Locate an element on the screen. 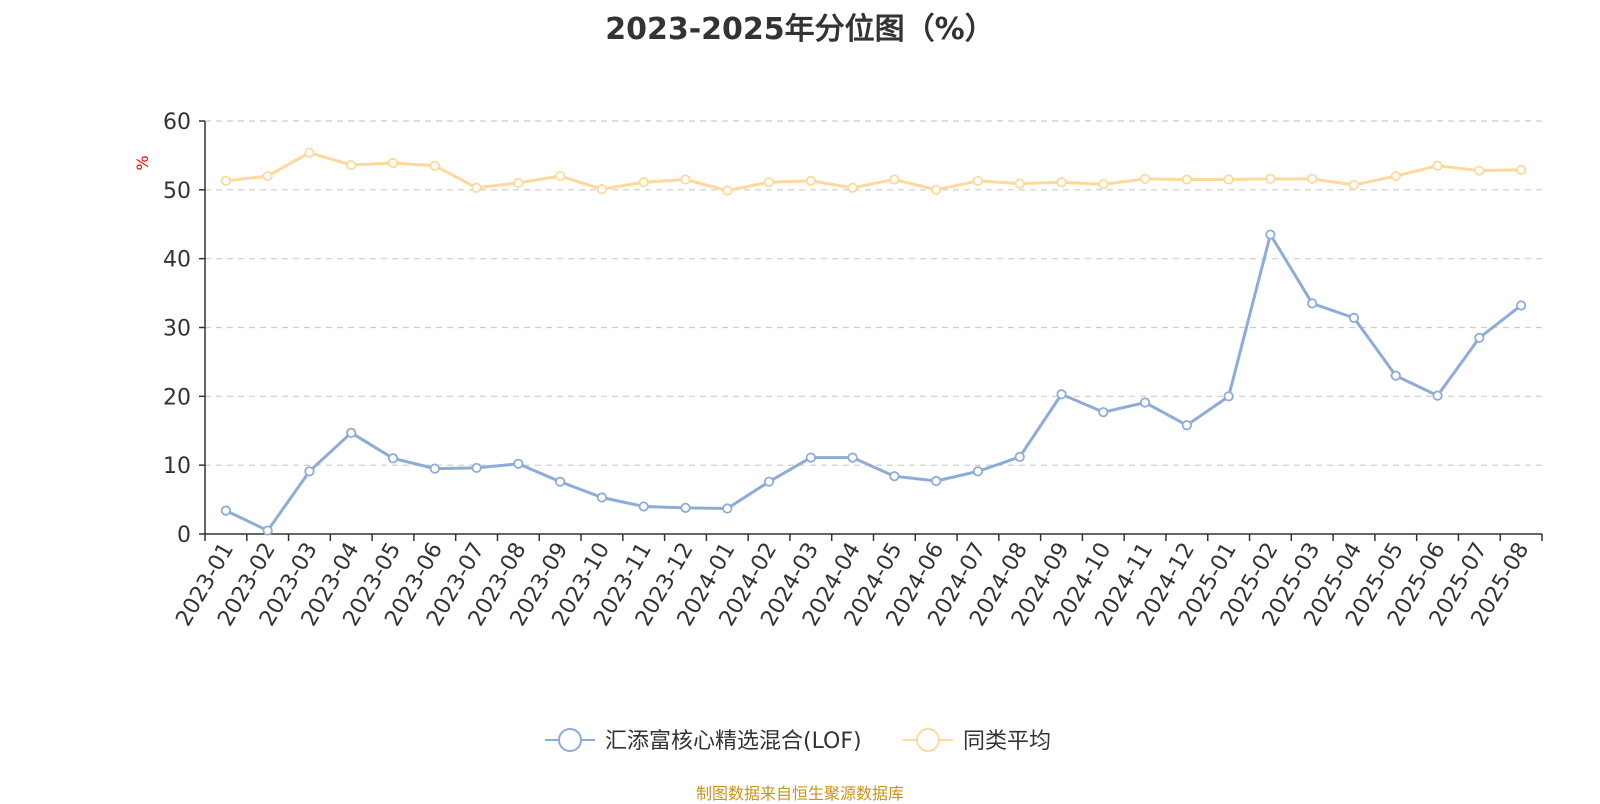 Image resolution: width=1600 pixels, height=804 pixels. legend-item-2: 同类平均 is located at coordinates (977, 741).